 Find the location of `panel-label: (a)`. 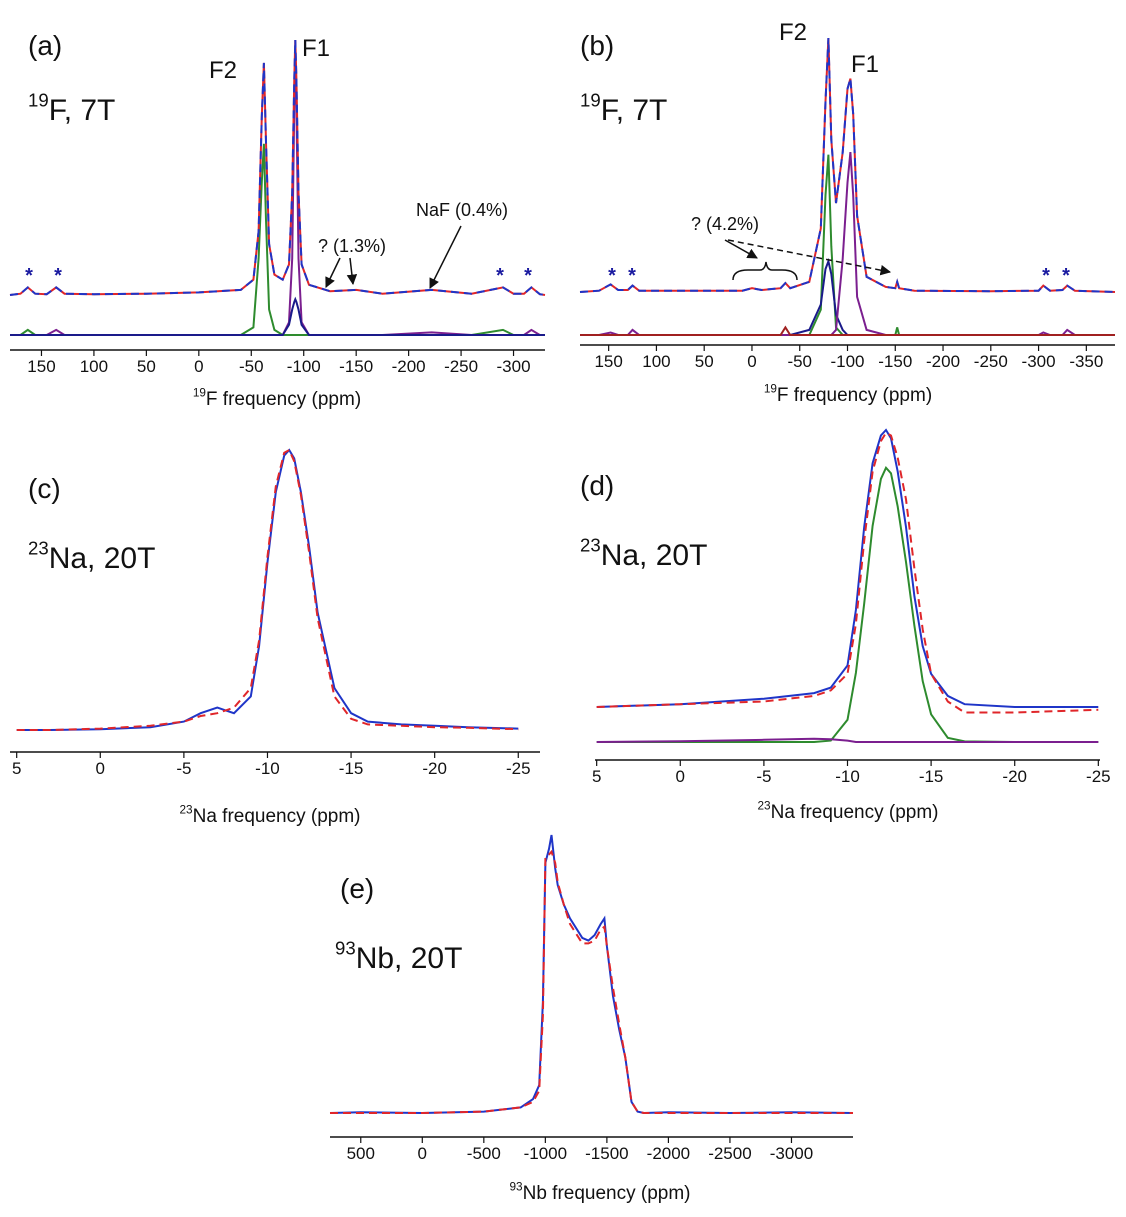

panel-label: (a) is located at coordinates (45, 45).